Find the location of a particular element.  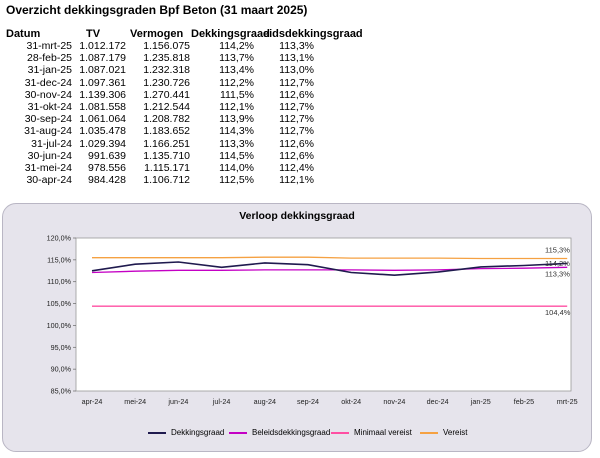

x-tick-label: feb-25 is located at coordinates (524, 401).